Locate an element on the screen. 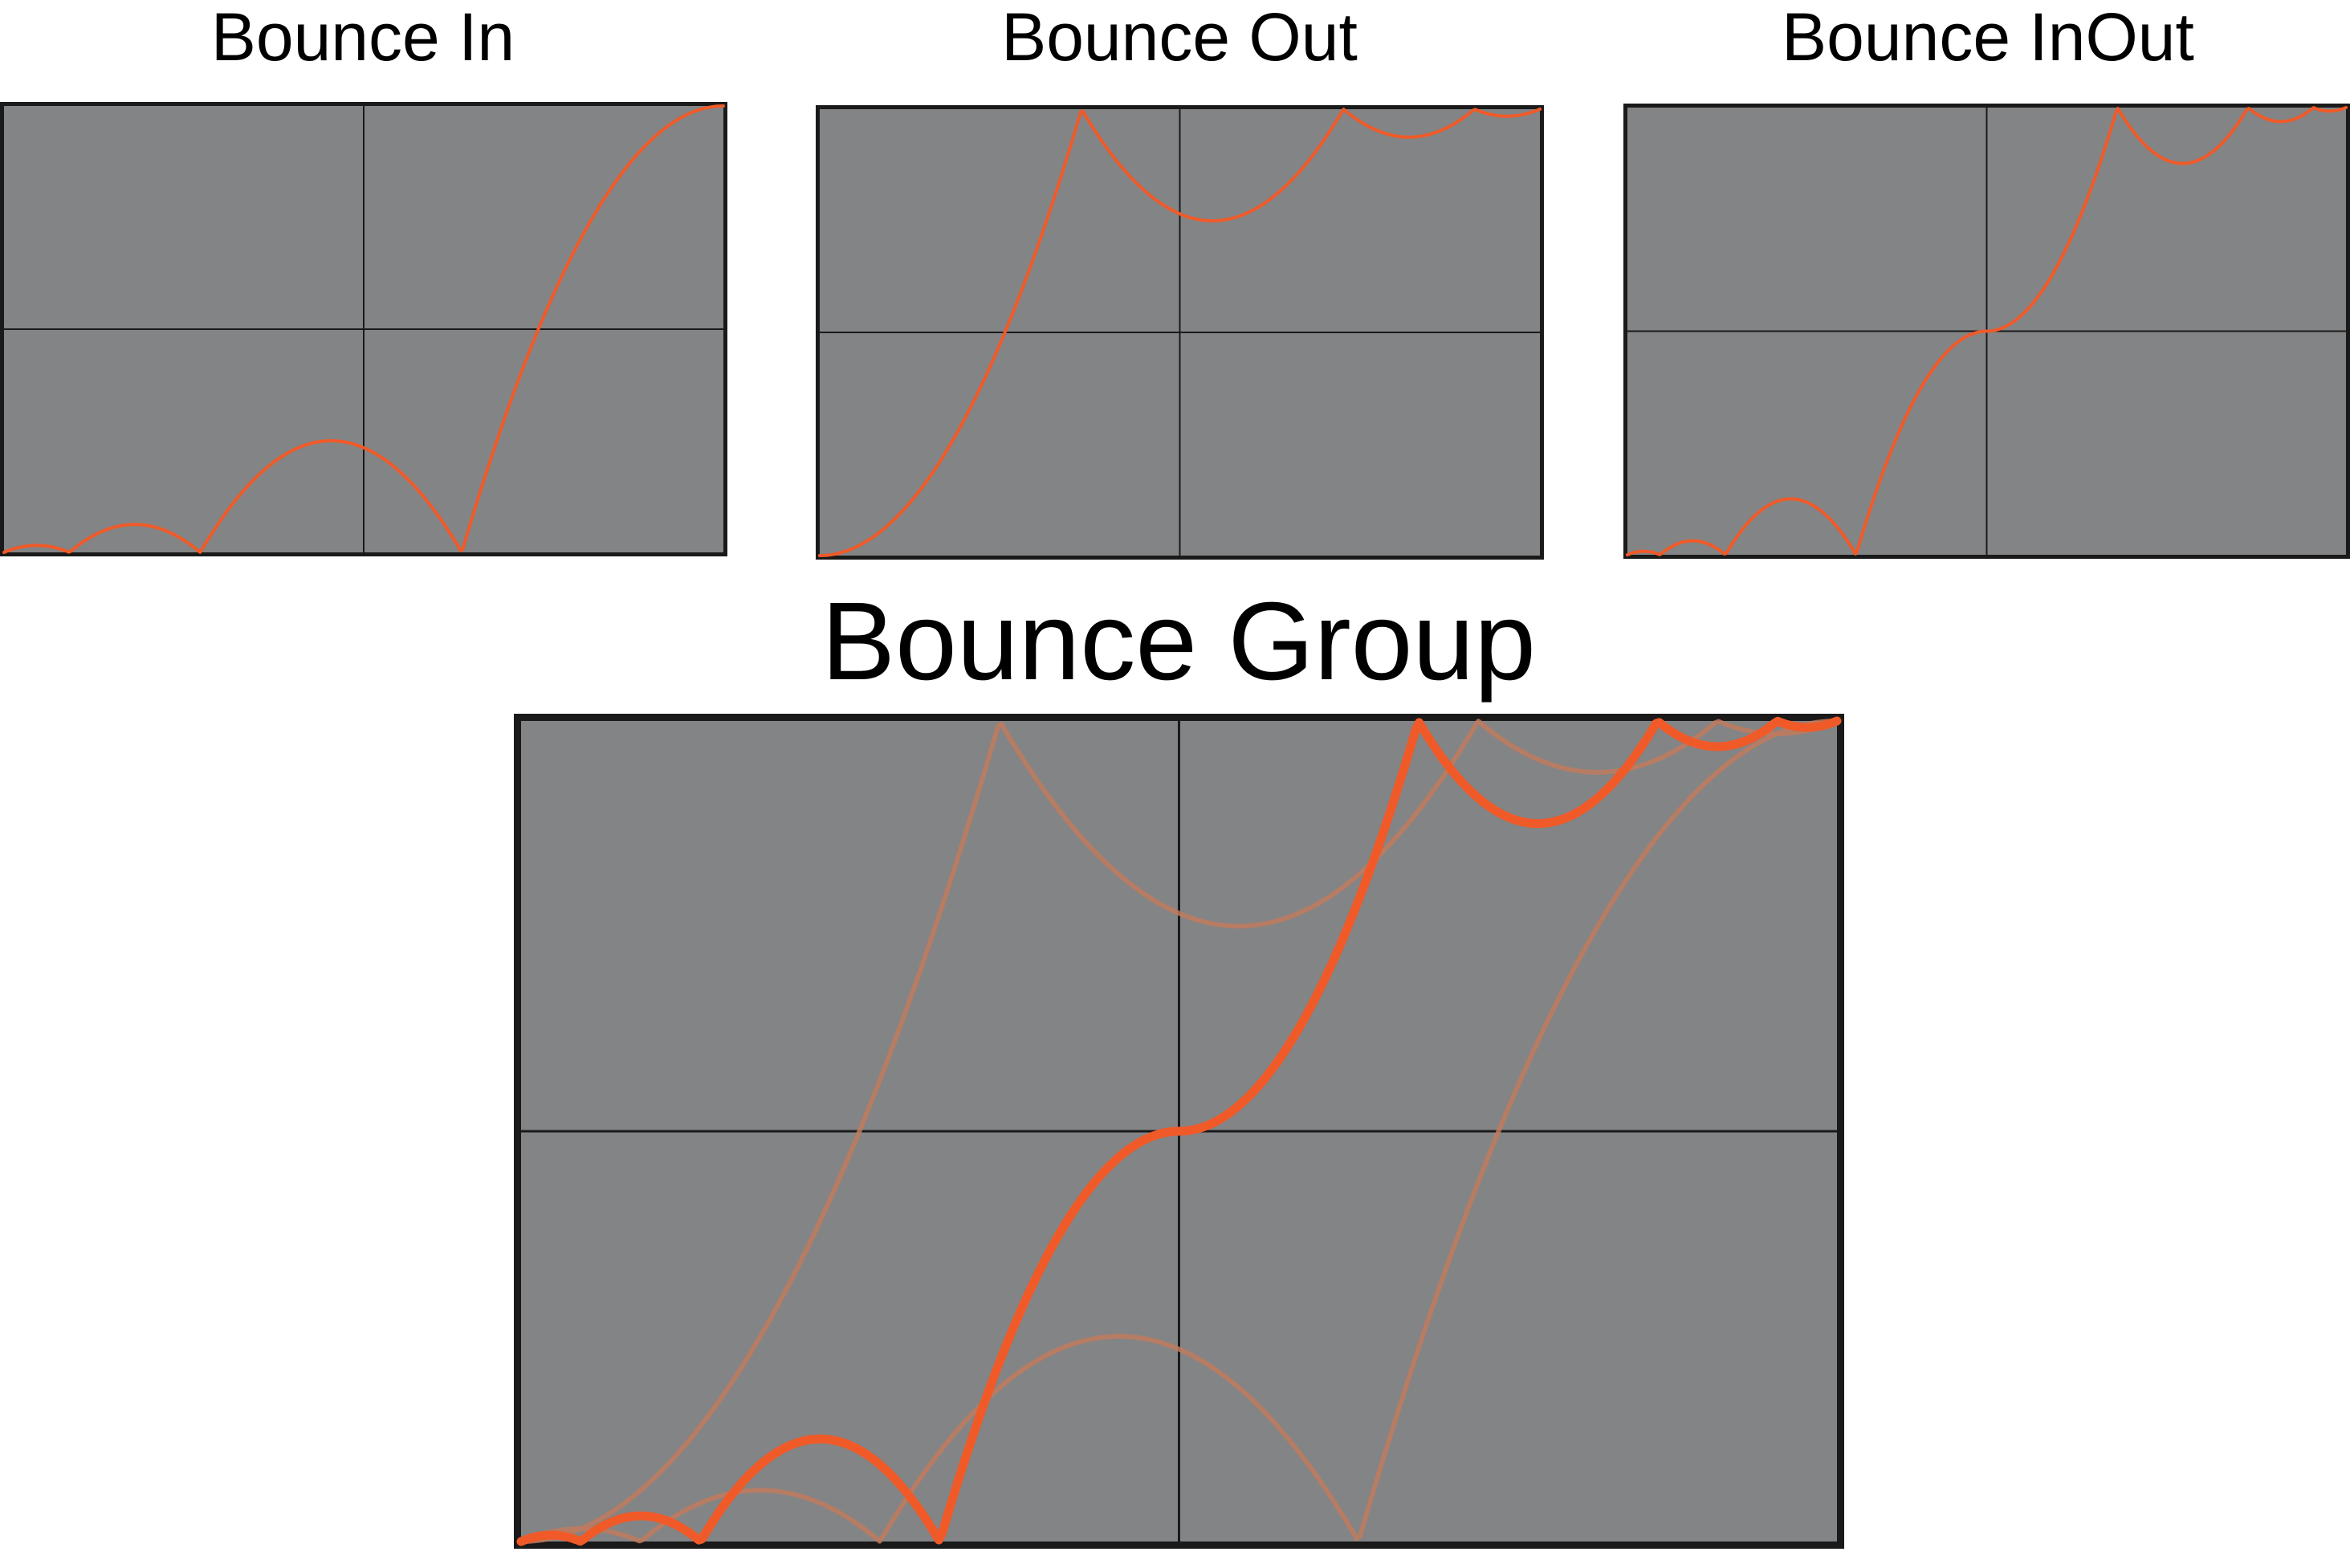  chart-title-bounce-in: Bounce In is located at coordinates (362, 37).